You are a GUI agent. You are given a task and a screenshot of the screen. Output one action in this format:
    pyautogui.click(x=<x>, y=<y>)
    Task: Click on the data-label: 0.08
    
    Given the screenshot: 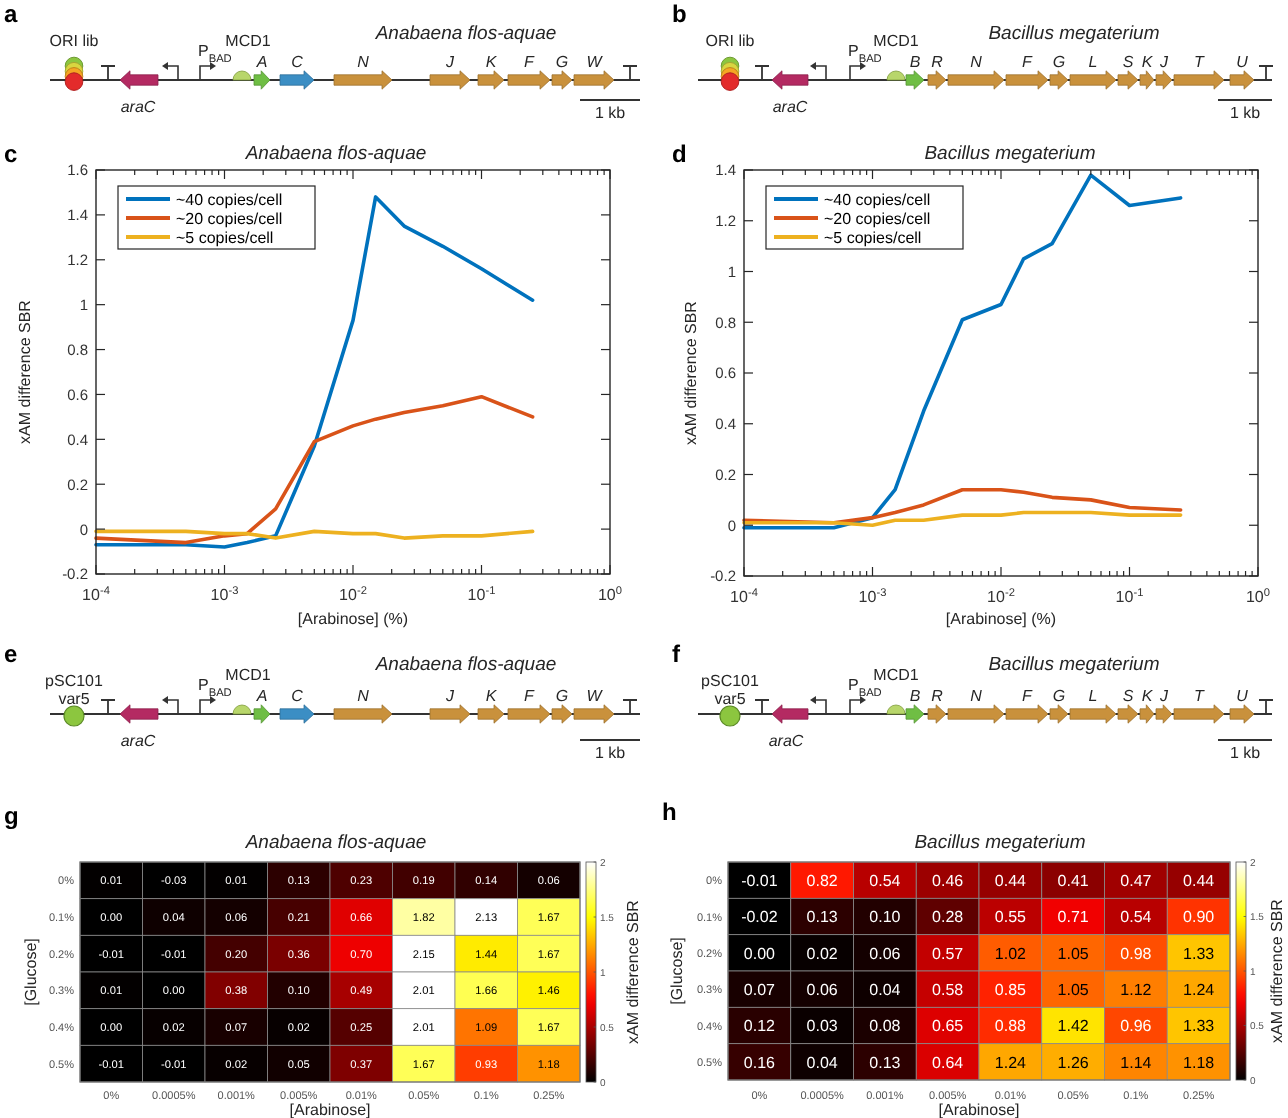 What is the action you would take?
    pyautogui.click(x=885, y=1026)
    